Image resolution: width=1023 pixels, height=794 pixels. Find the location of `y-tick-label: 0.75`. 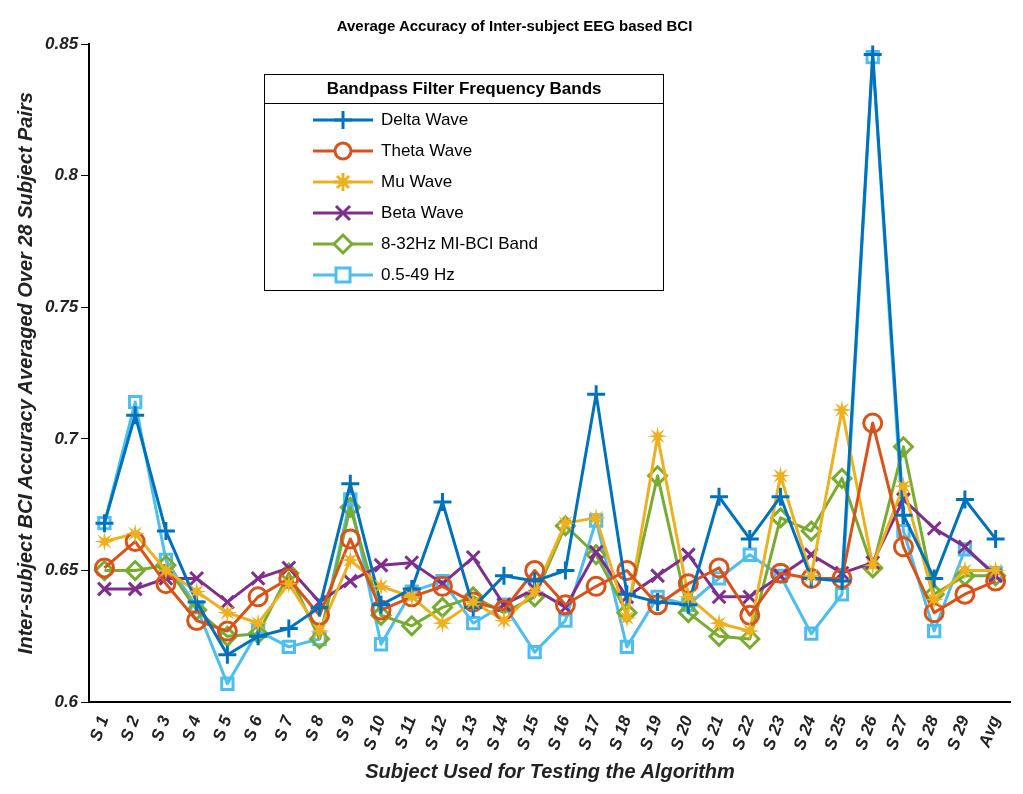

y-tick-label: 0.75 is located at coordinates (61, 306).